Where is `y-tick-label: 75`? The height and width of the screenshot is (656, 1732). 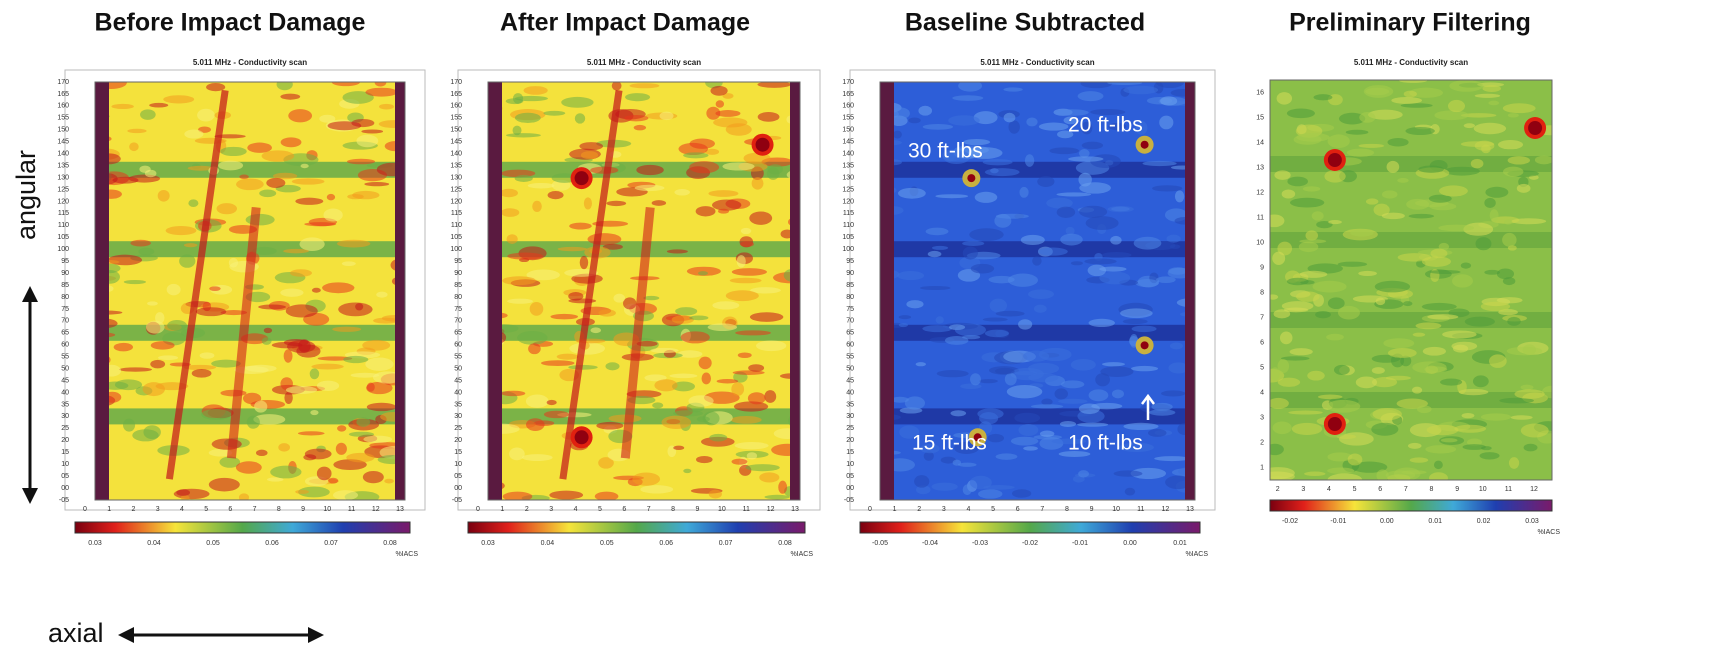 y-tick-label: 75 is located at coordinates (65, 309).